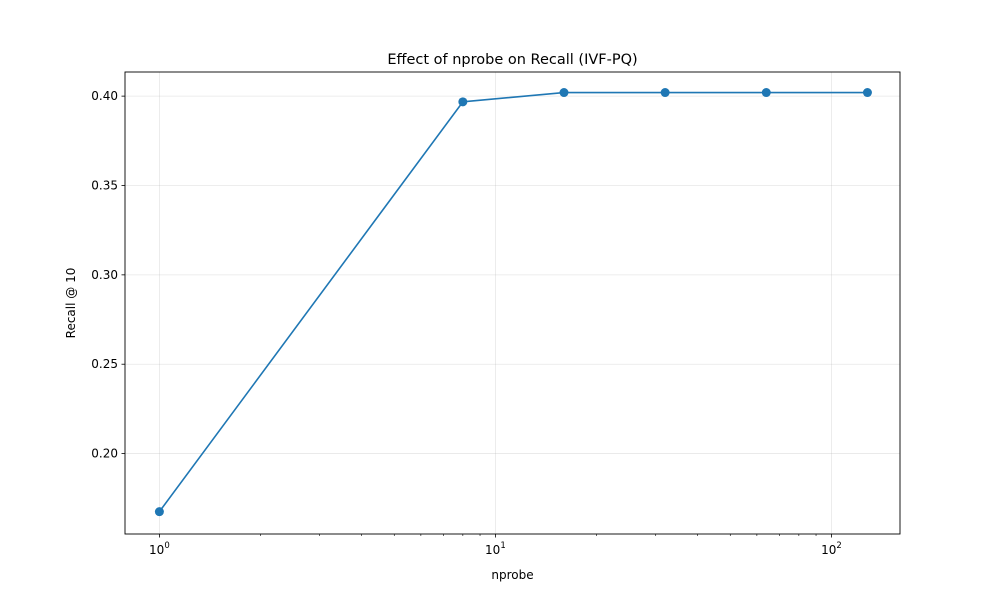  I want to click on y-tick-label: 0.20, so click(104, 454).